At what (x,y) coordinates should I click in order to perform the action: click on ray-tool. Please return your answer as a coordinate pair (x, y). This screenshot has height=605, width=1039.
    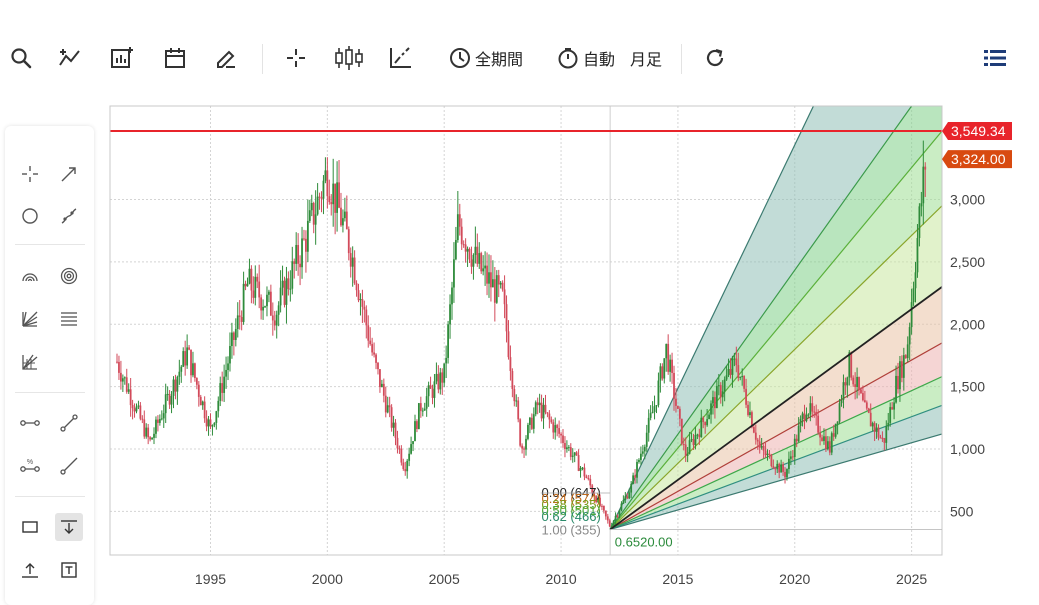
    Looking at the image, I should click on (69, 466).